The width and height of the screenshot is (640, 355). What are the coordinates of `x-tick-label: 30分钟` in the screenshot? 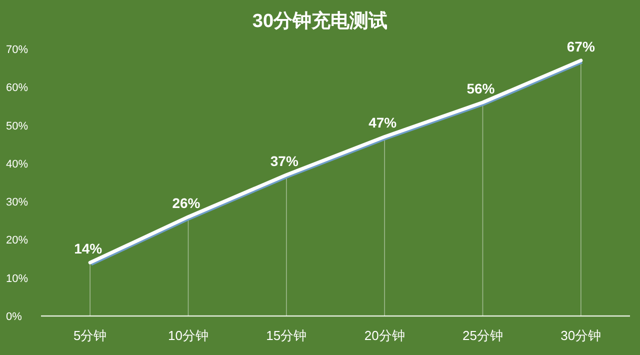 It's located at (581, 335).